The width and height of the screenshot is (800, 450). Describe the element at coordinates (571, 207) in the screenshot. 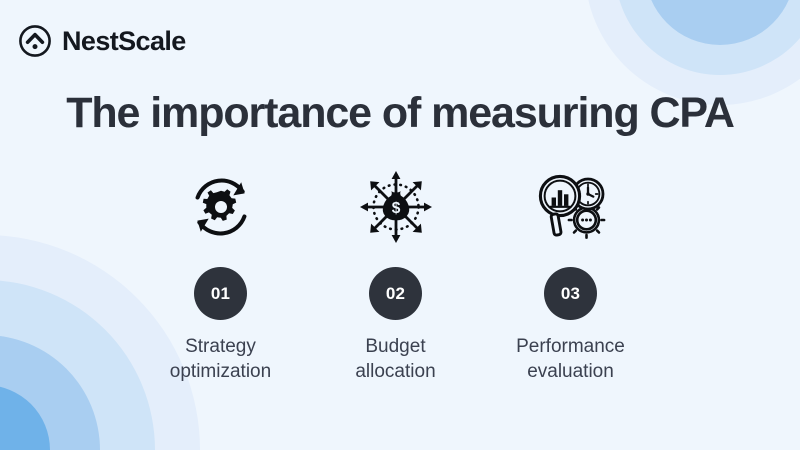

I see `magnifier-bar-chart-clock-icon` at that location.